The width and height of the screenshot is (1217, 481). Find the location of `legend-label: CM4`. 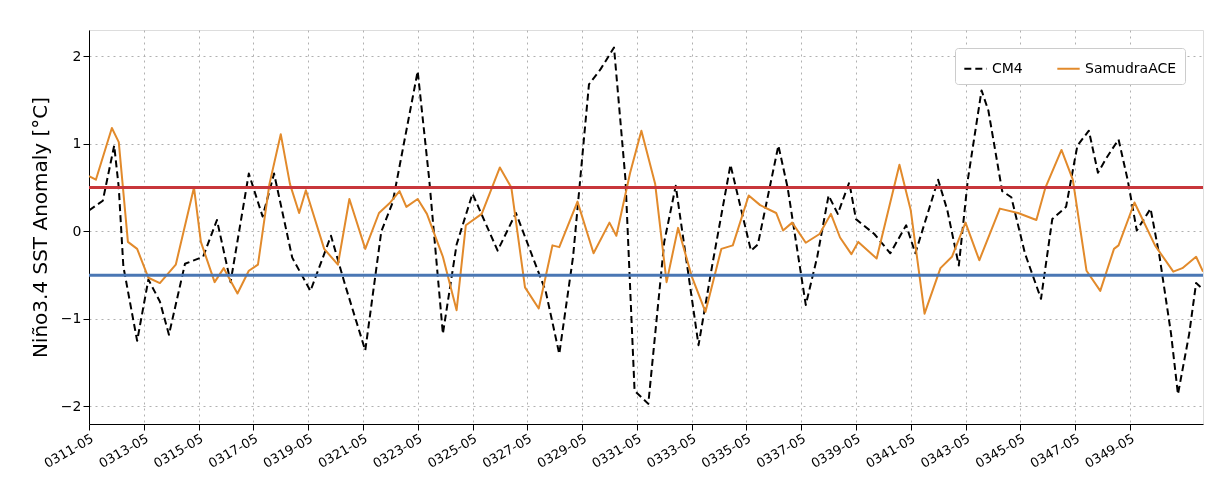

legend-label: CM4 is located at coordinates (1007, 67).